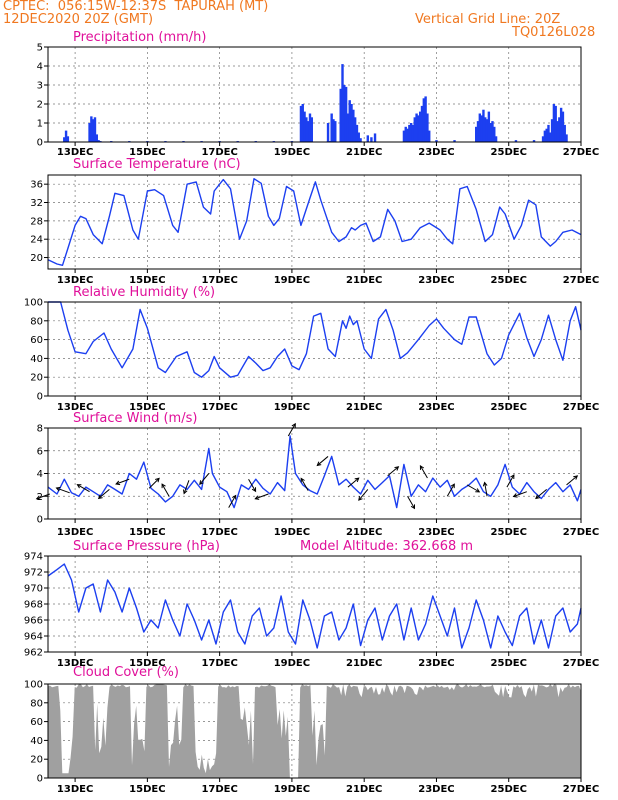 This screenshot has height=800, width=618. Describe the element at coordinates (40, 779) in the screenshot. I see `cloud-ytick-label: 0` at that location.